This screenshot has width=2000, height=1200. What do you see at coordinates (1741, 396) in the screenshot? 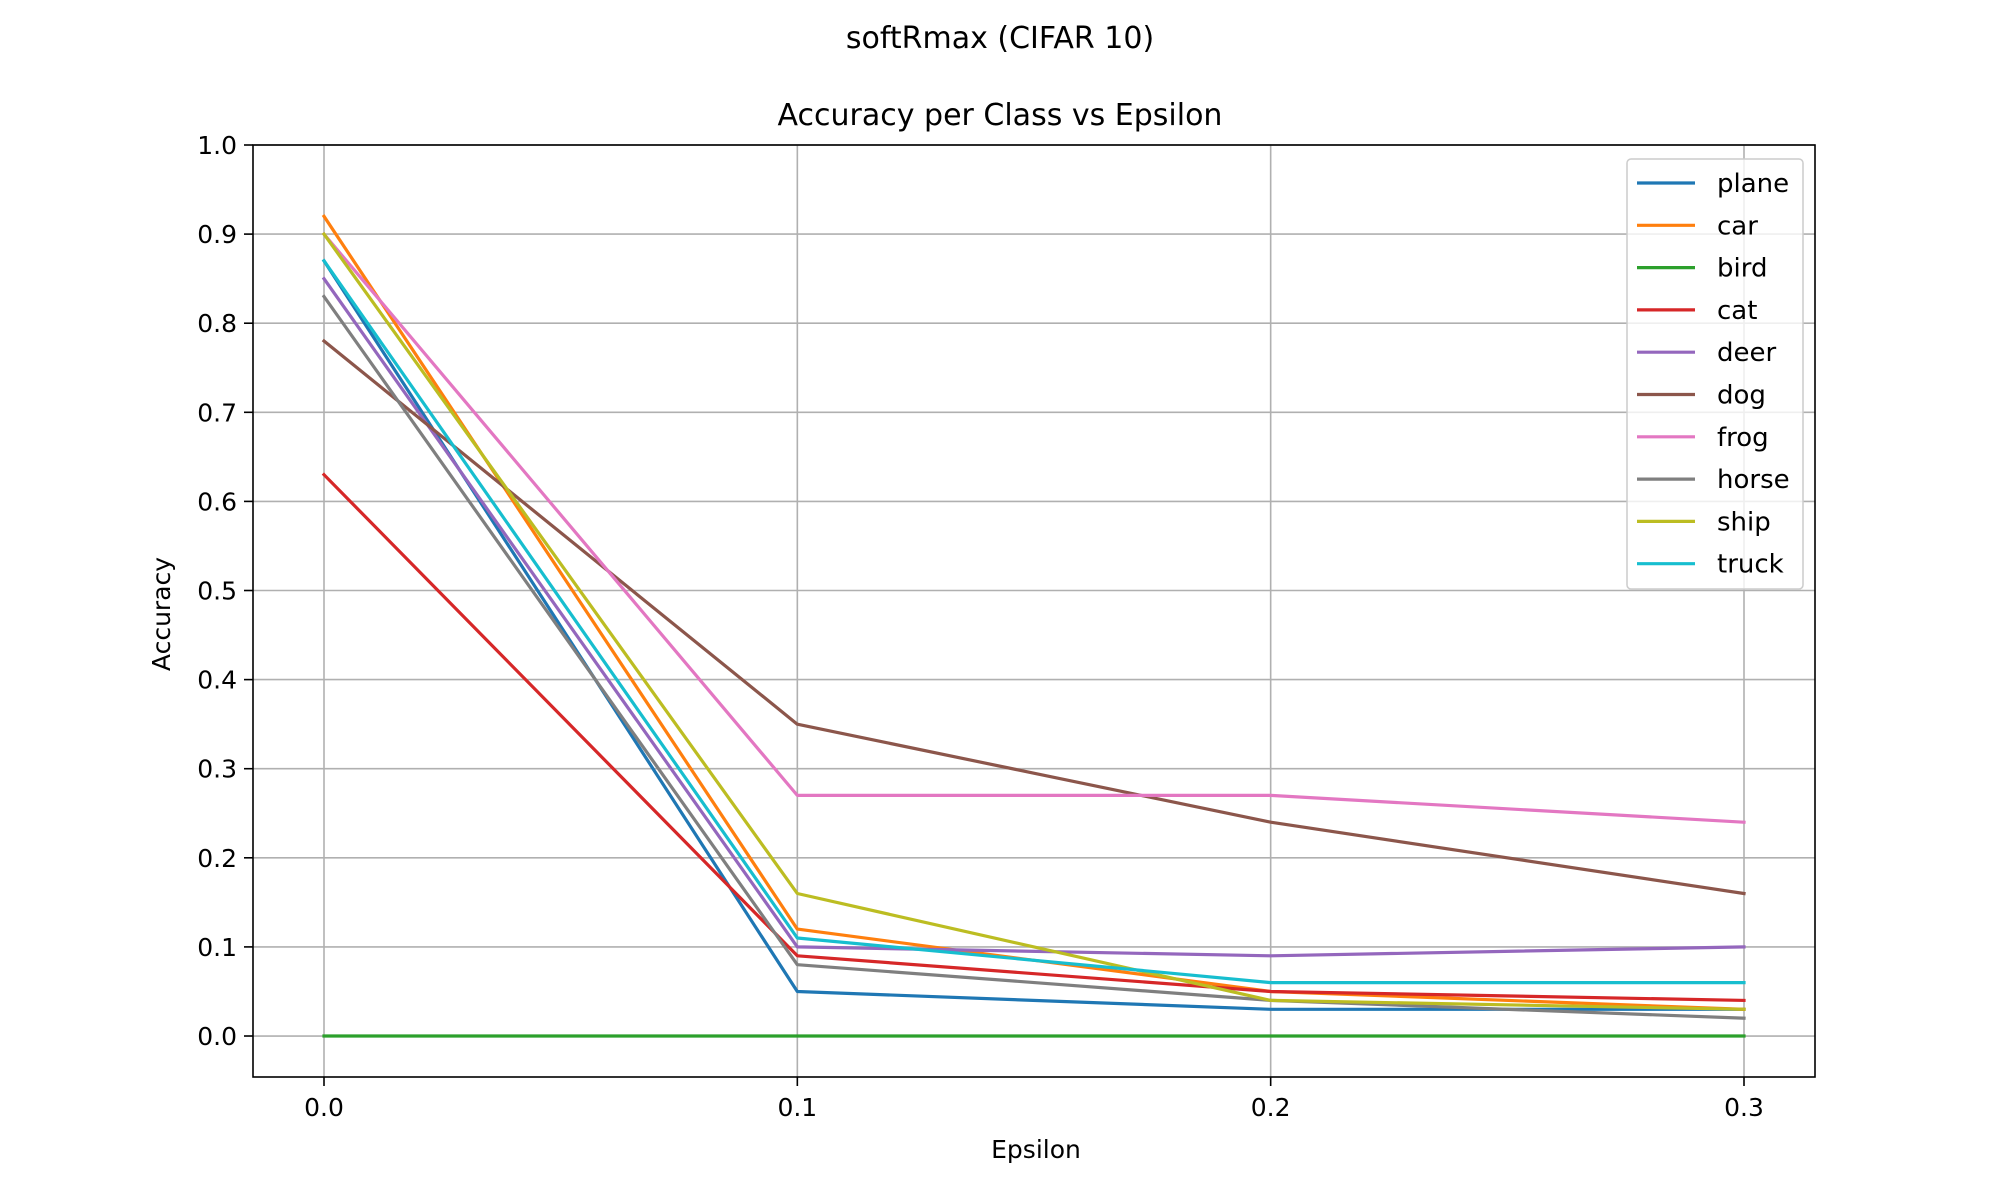
I see `legend-label-dog: dog` at bounding box center [1741, 396].